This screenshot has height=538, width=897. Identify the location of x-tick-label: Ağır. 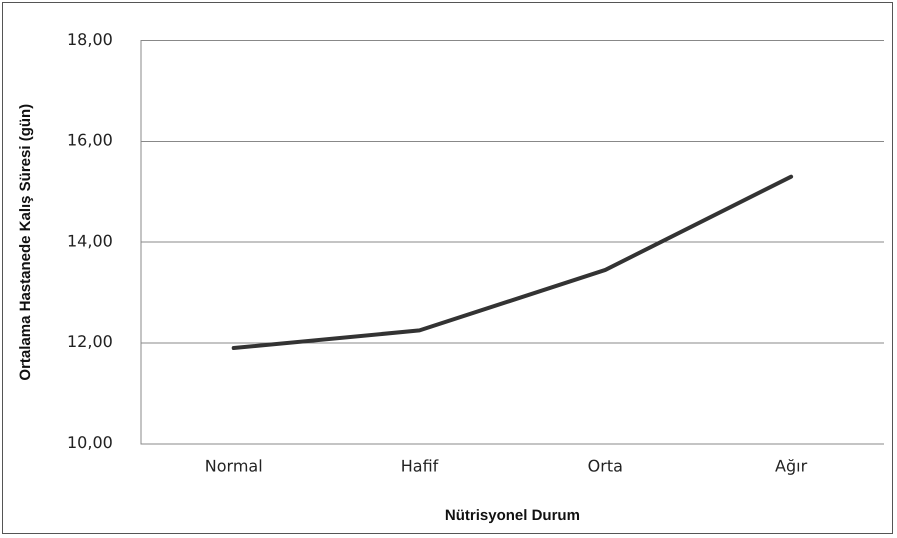
(791, 466).